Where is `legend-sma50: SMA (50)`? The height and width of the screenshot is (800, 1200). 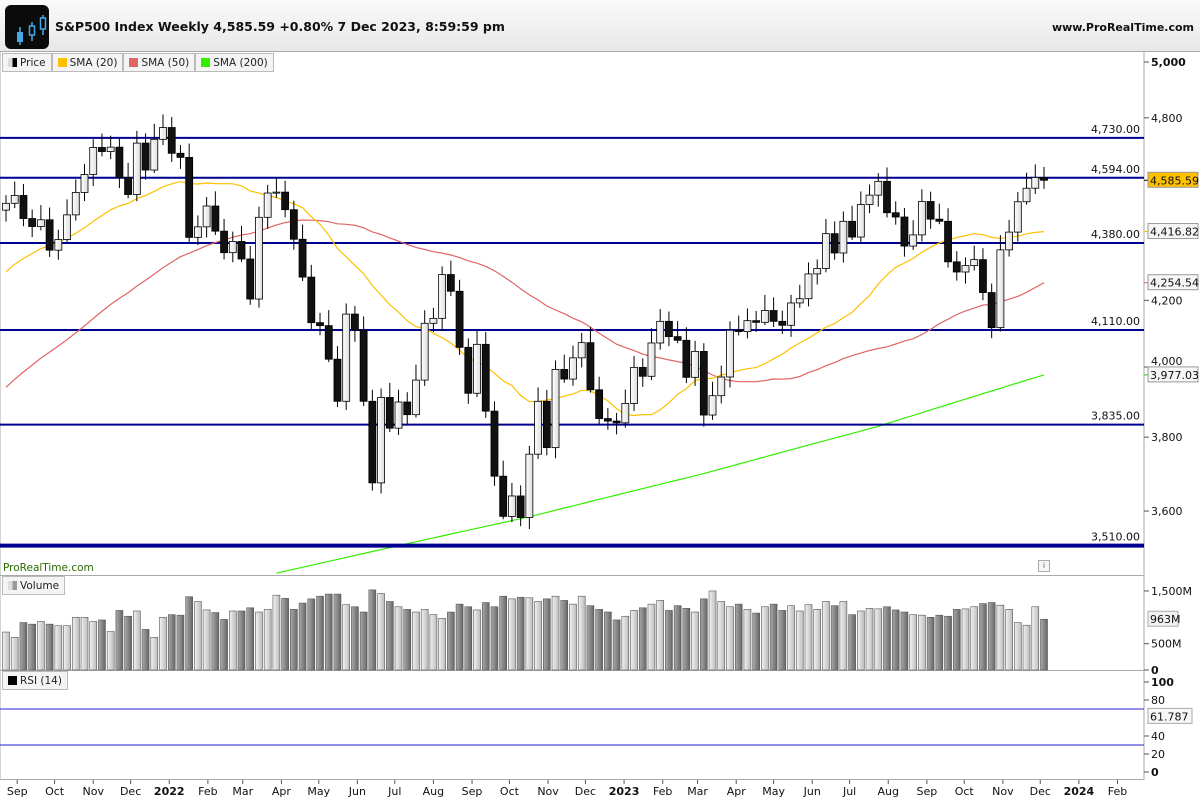
legend-sma50: SMA (50) is located at coordinates (159, 62).